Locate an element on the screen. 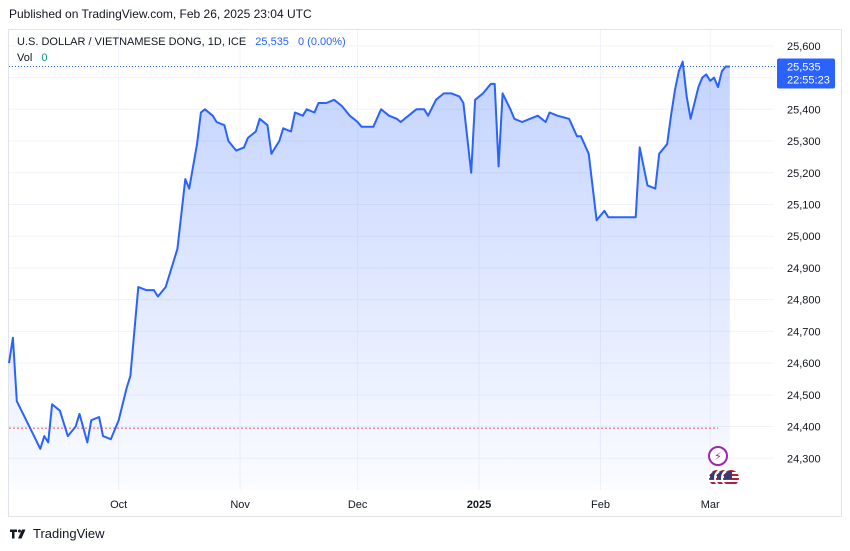  bolt-icon: ⚡ is located at coordinates (718, 456).